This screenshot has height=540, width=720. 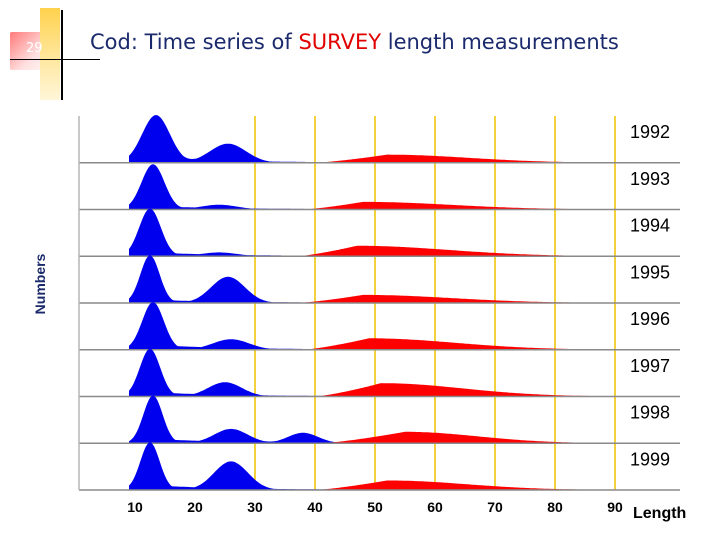 I want to click on x-tick-label-80: 80, so click(x=555, y=507).